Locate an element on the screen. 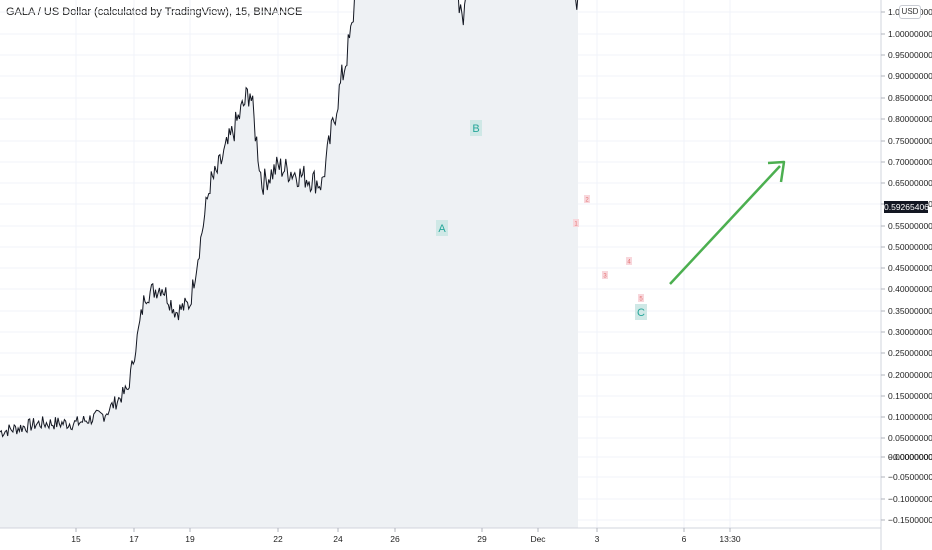 This screenshot has width=932, height=550. price-tick-label: 1.00000000 is located at coordinates (910, 34).